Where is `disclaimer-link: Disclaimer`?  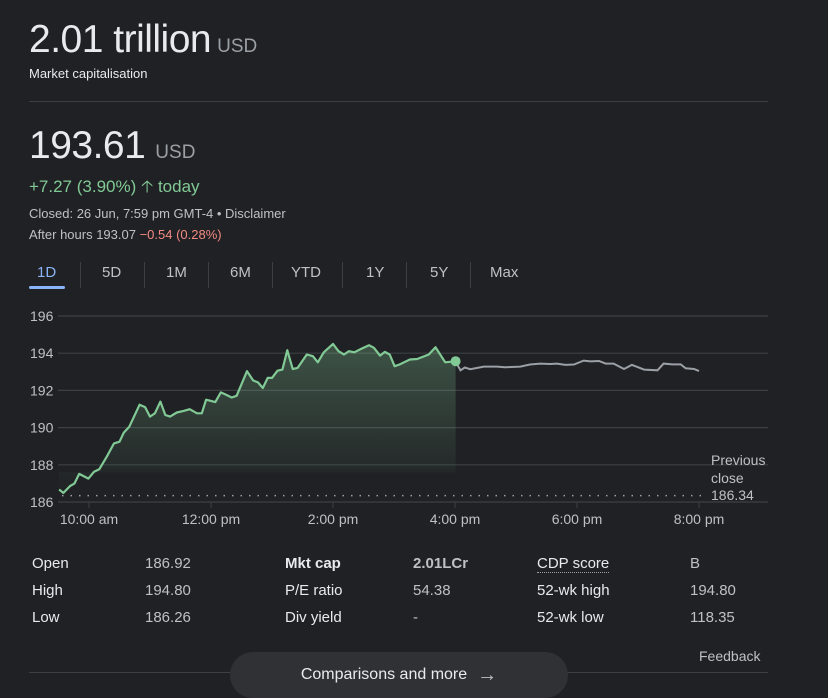
disclaimer-link: Disclaimer is located at coordinates (255, 213).